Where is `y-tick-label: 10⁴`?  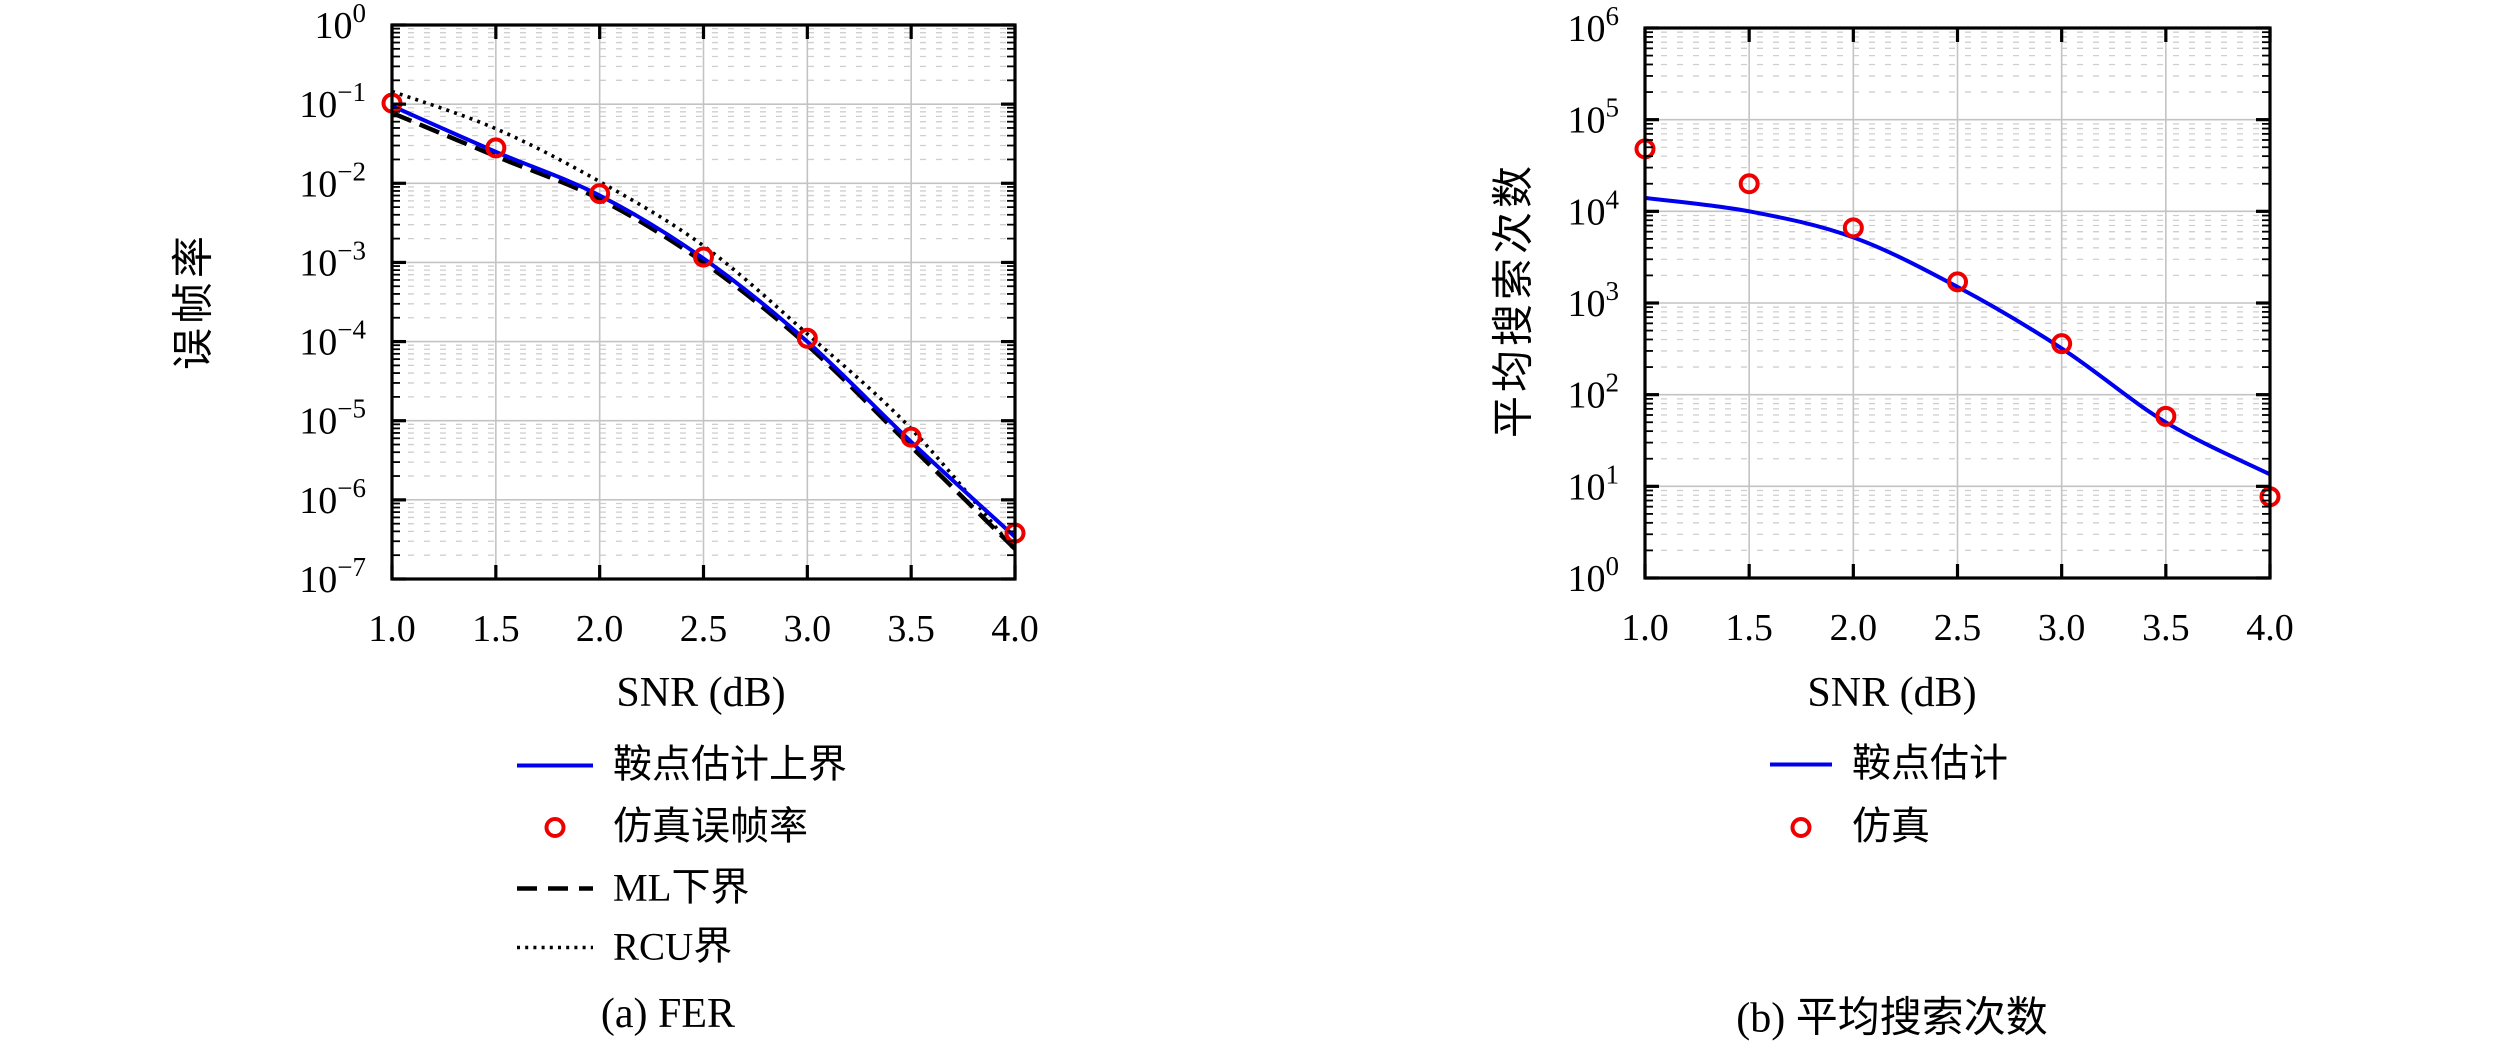 y-tick-label: 10⁴ is located at coordinates (1594, 208).